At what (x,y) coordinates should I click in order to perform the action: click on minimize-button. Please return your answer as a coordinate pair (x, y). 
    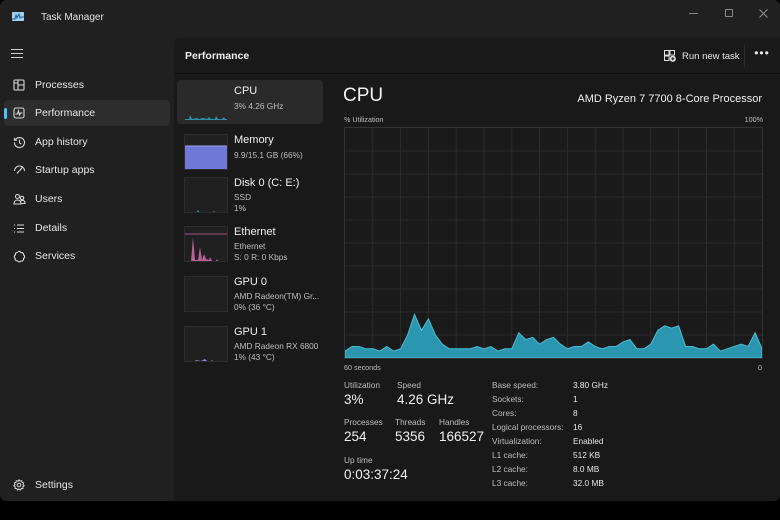
    Looking at the image, I should click on (693, 13).